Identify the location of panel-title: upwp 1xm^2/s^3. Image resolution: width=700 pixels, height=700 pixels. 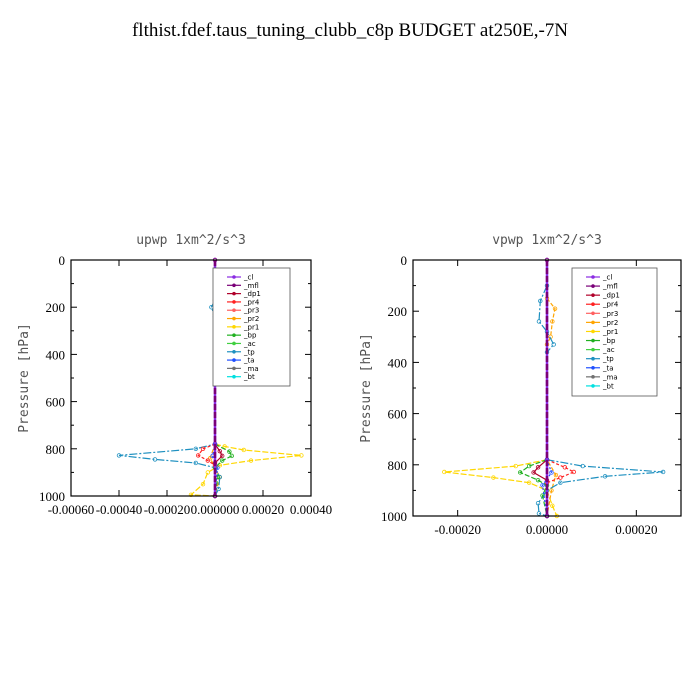
(191, 240).